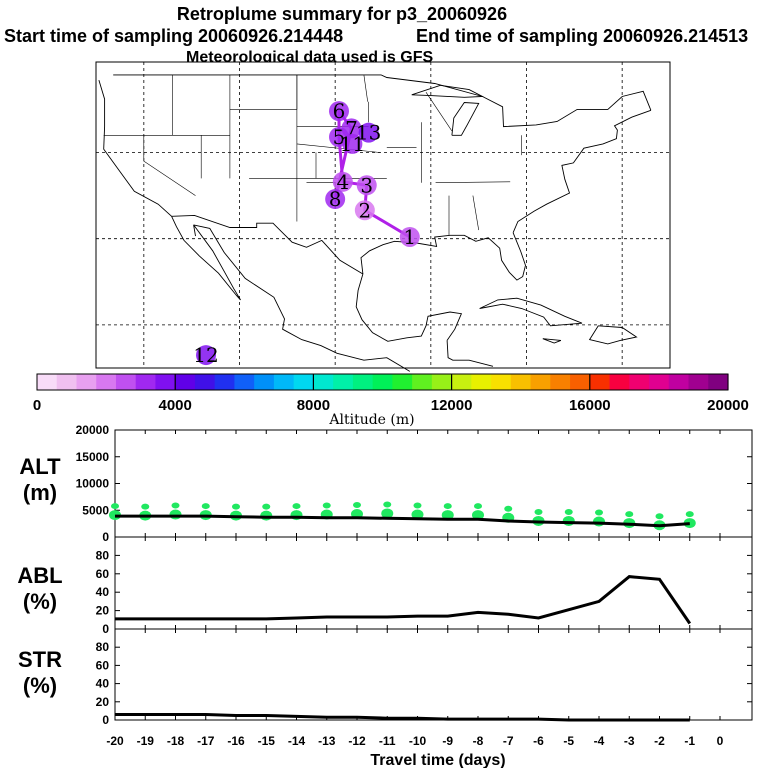  What do you see at coordinates (40, 685) in the screenshot?
I see `panel-ylabel: (%)` at bounding box center [40, 685].